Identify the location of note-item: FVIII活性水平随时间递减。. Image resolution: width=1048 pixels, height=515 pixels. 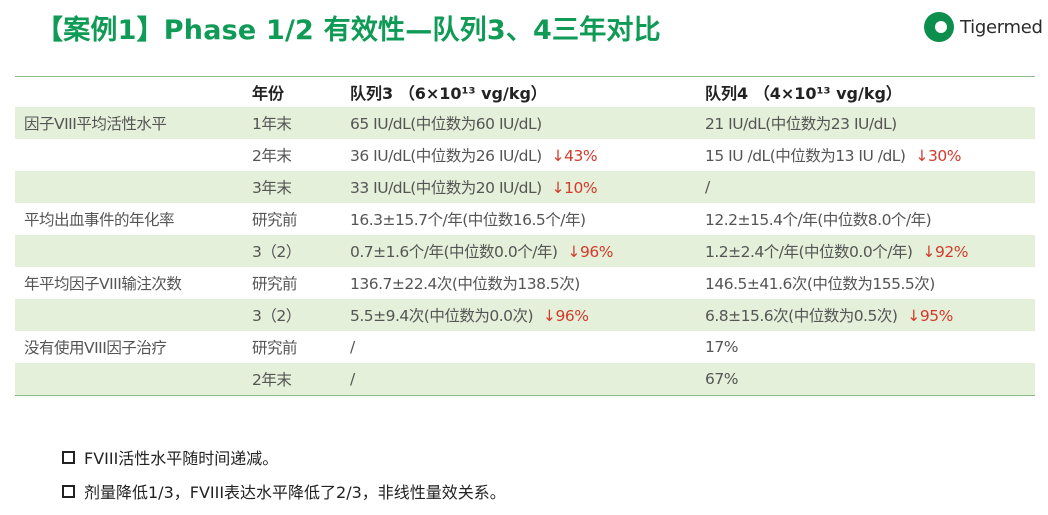
(284, 457).